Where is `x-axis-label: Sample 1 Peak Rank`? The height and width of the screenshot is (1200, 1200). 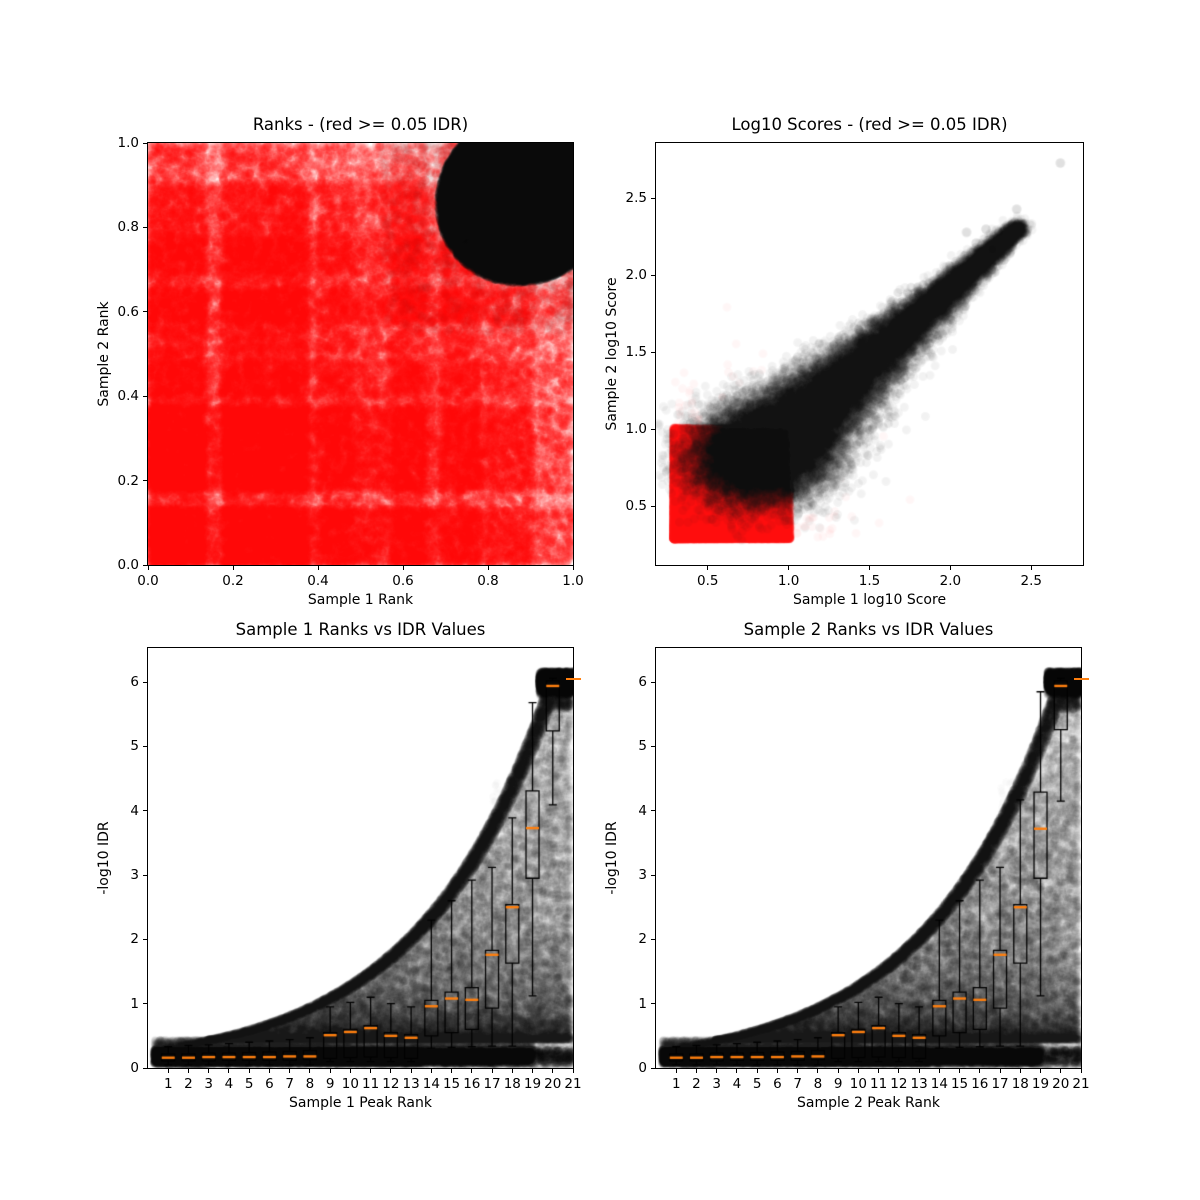
x-axis-label: Sample 1 Peak Rank is located at coordinates (360, 1103).